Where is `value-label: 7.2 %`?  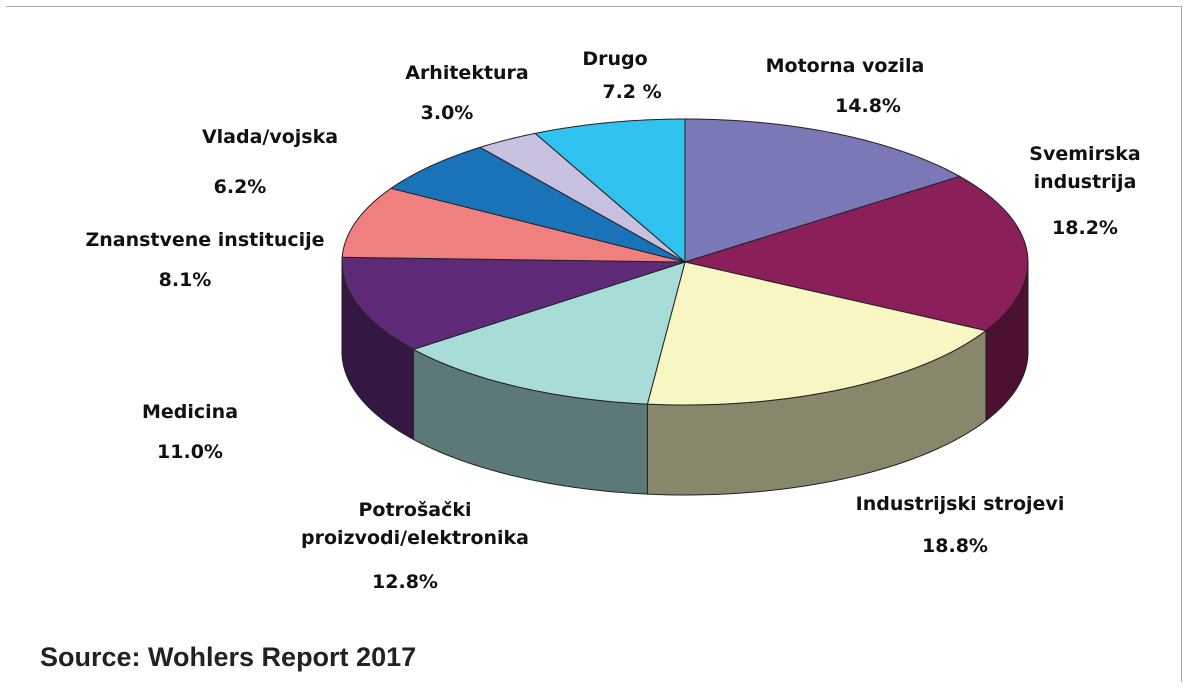
value-label: 7.2 % is located at coordinates (632, 92).